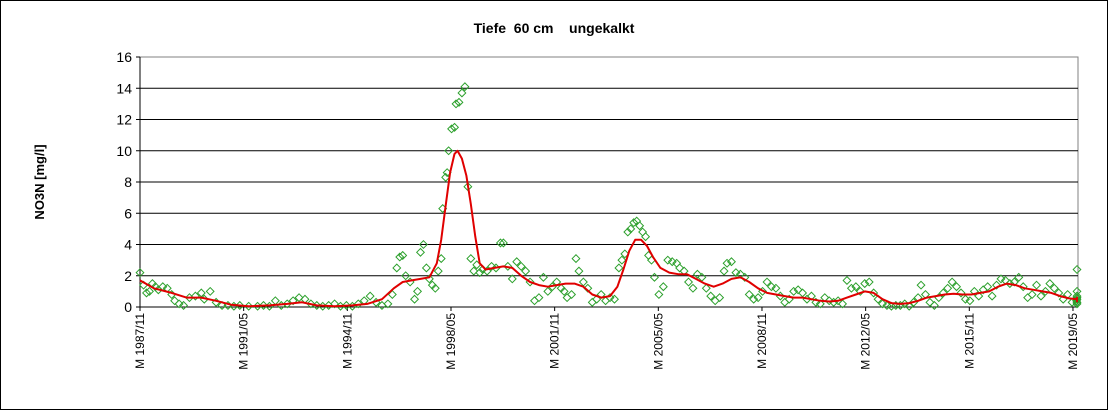  Describe the element at coordinates (555, 341) in the screenshot. I see `x-tick-label: M 2001/11` at that location.